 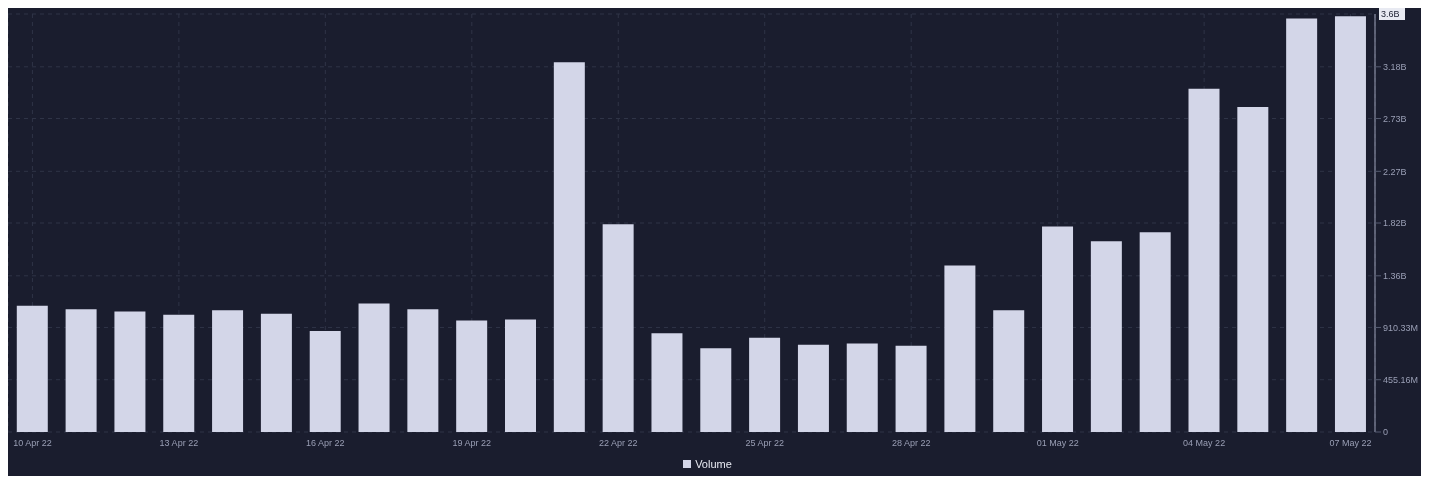 I want to click on y-tick-label: 2.73B, so click(x=1395, y=118).